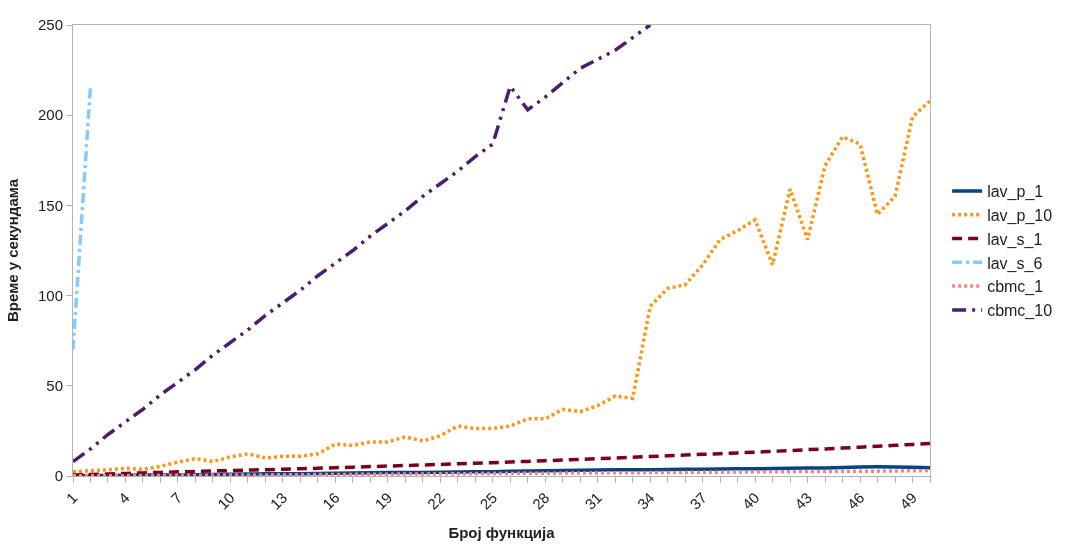 The height and width of the screenshot is (550, 1070). What do you see at coordinates (123, 497) in the screenshot?
I see `x-tick-label: 4` at bounding box center [123, 497].